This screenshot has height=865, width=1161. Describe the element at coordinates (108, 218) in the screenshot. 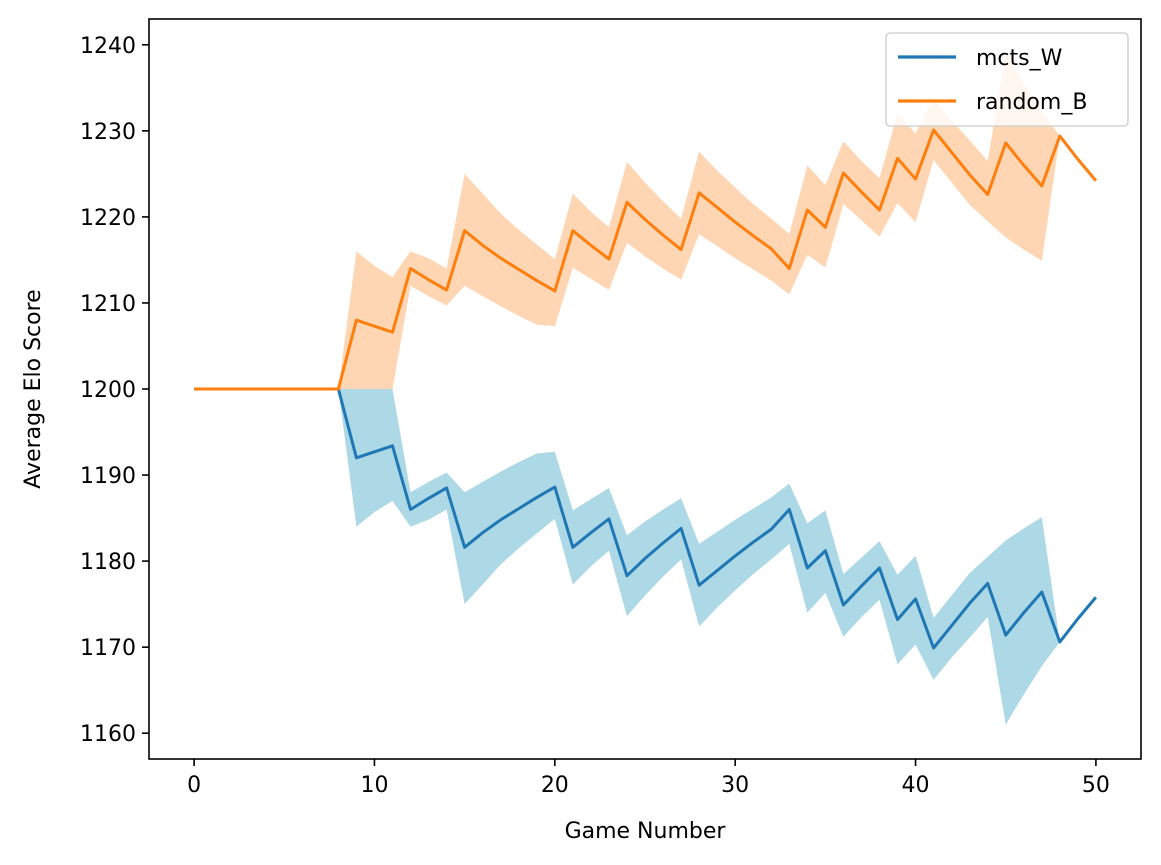

I see `y-tick-label: 1220` at that location.